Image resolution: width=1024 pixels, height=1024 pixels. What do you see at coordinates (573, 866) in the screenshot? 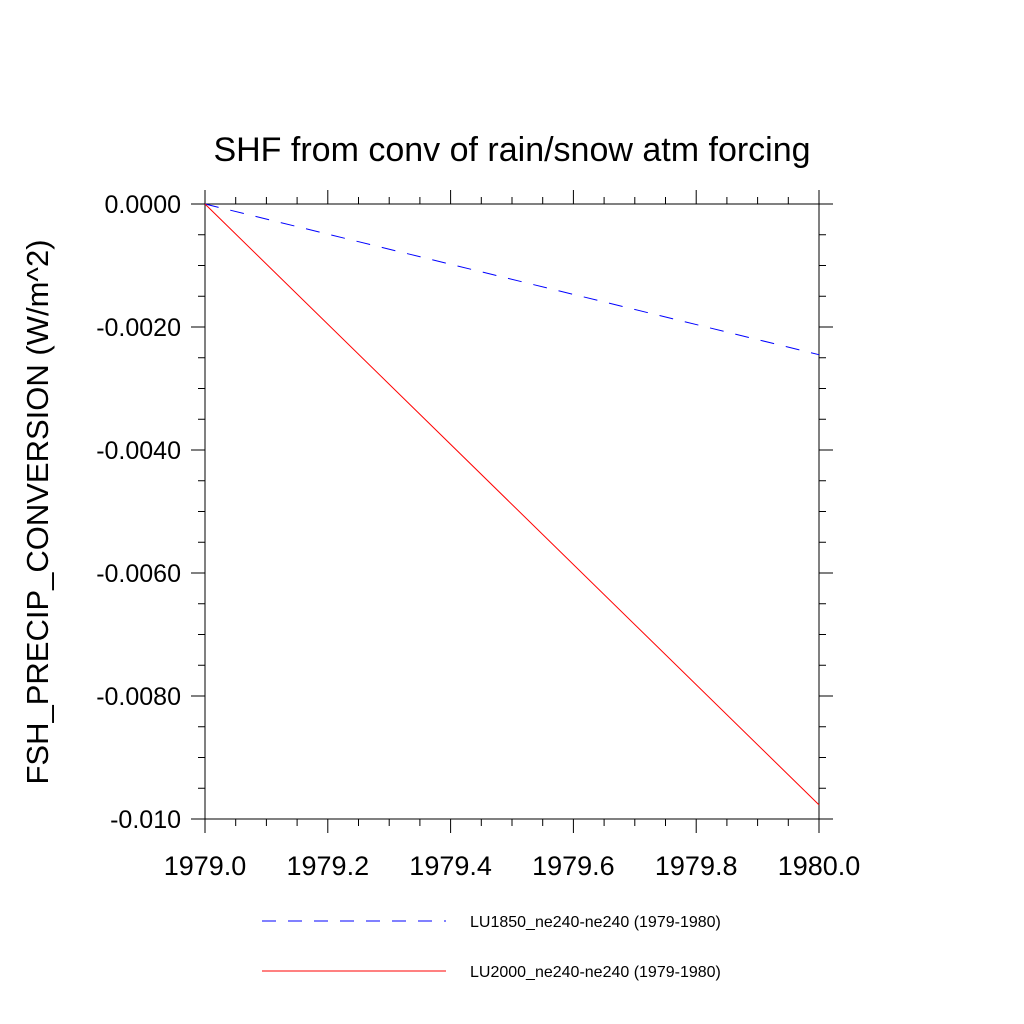
I see `x-tick-label: 1979.6` at bounding box center [573, 866].